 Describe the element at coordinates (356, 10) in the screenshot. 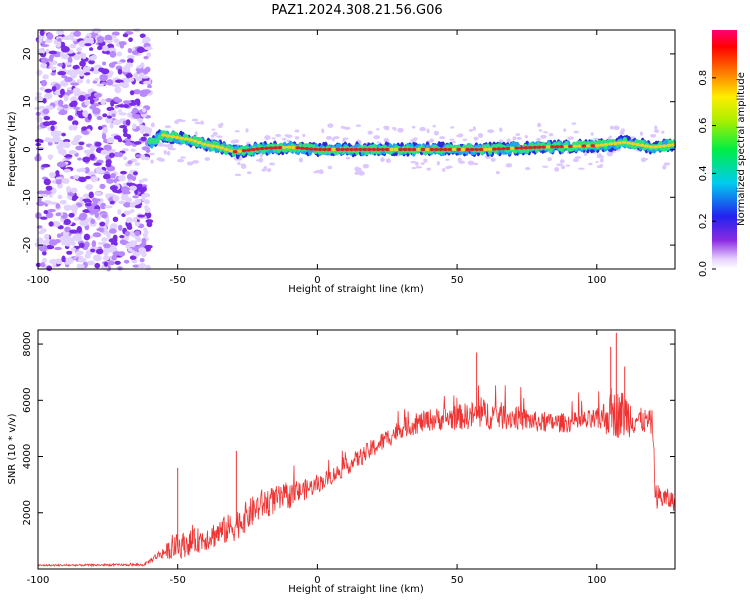

I see `chart-title: PAZ1.2024.308.21.56.G06` at that location.